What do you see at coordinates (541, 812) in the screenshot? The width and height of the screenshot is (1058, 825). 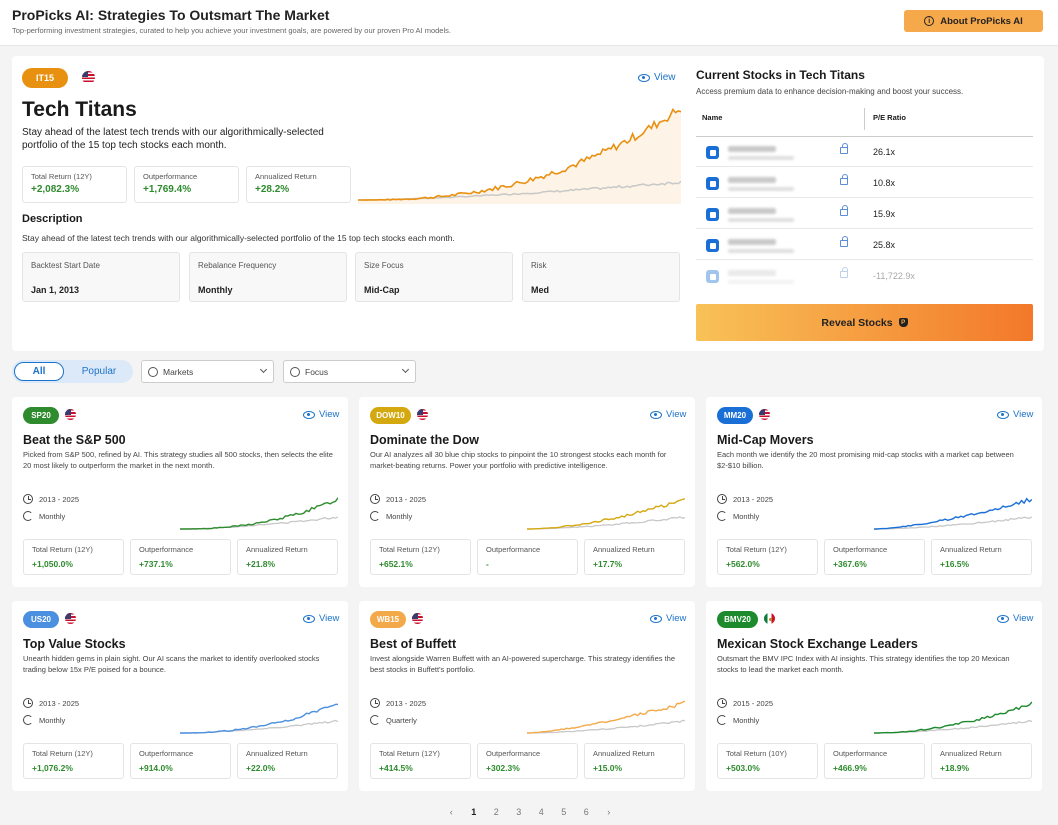 I see `page-4: 4` at bounding box center [541, 812].